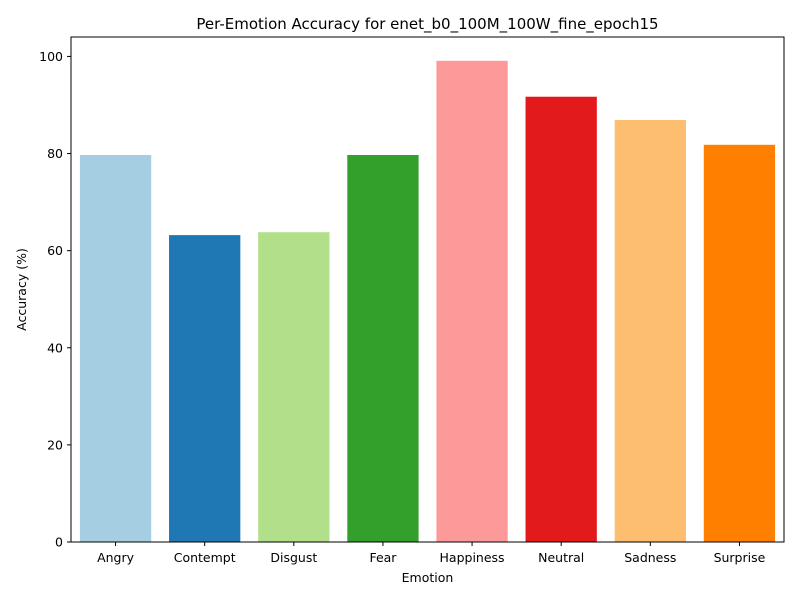 Image resolution: width=800 pixels, height=604 pixels. I want to click on bar-angry, so click(115, 348).